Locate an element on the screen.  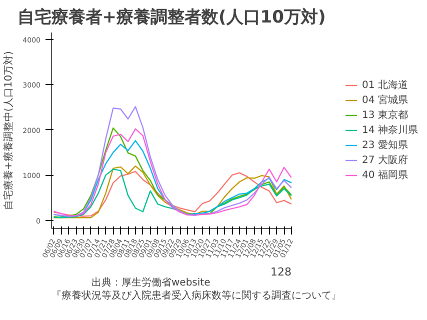
legend-label: 40 福岡県 is located at coordinates (385, 175).